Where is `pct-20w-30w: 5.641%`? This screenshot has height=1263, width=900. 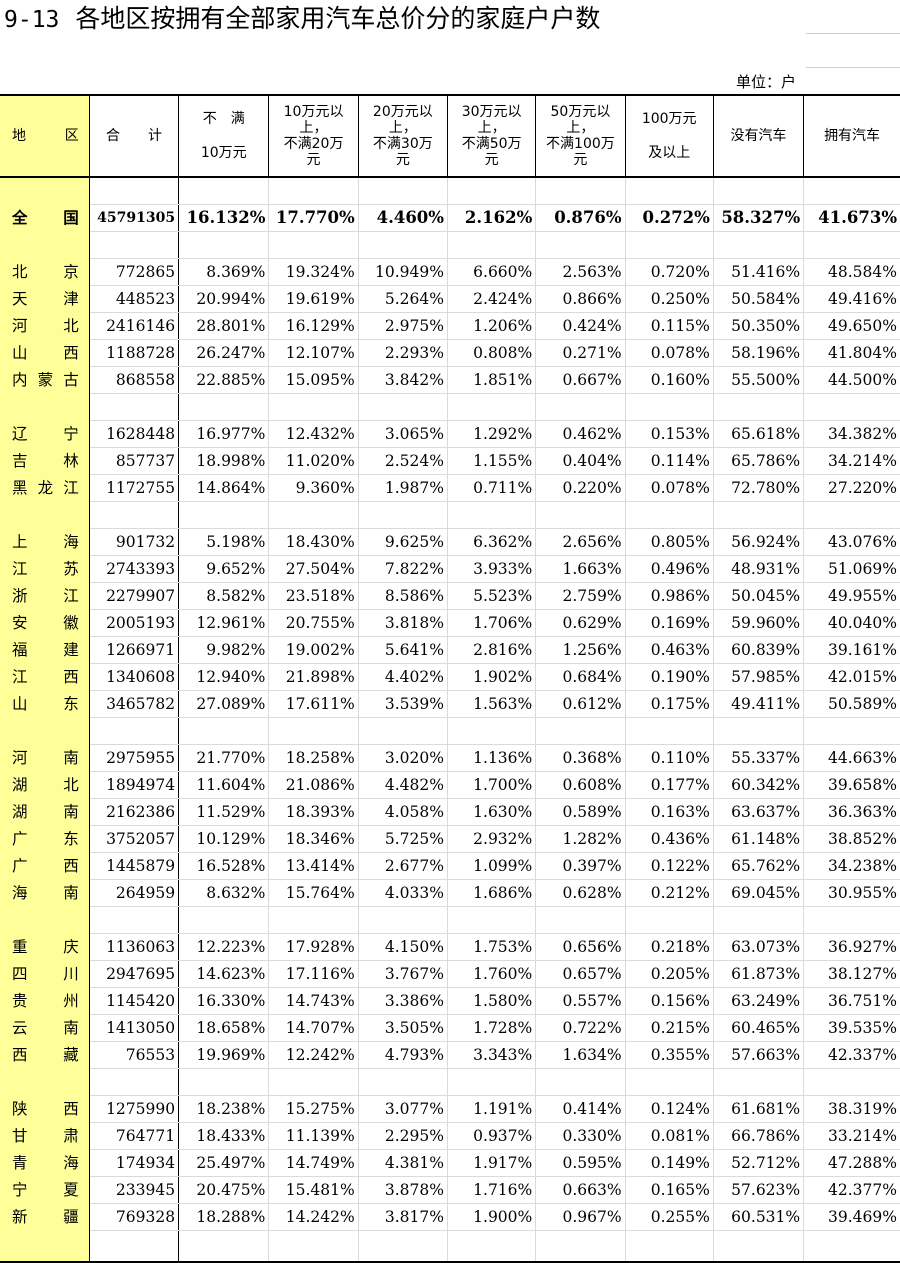 pct-20w-30w: 5.641% is located at coordinates (403, 650).